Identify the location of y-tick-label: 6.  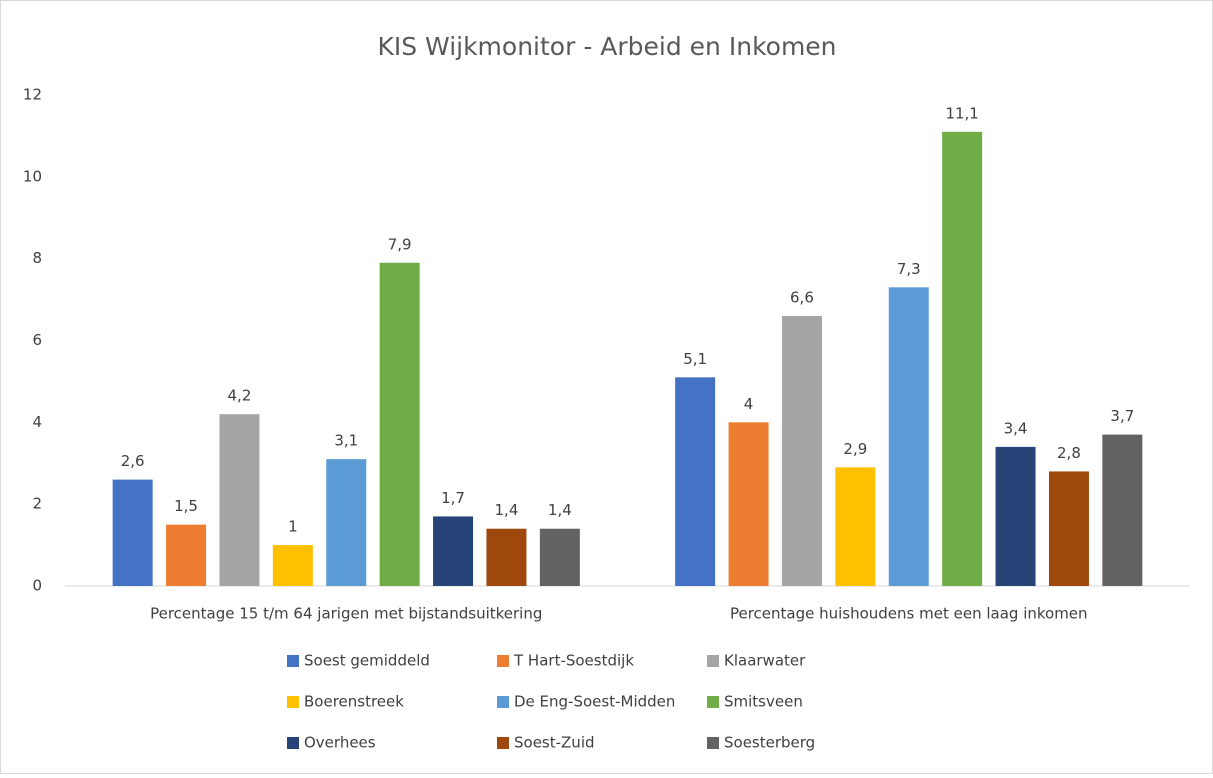
(37, 340).